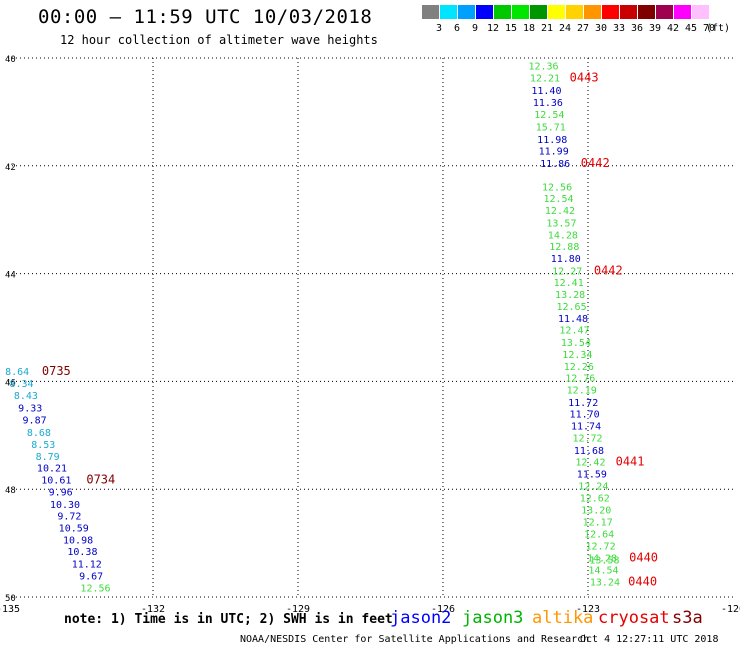  Describe the element at coordinates (10, 491) in the screenshot. I see `latitude-tick-label: 48` at that location.